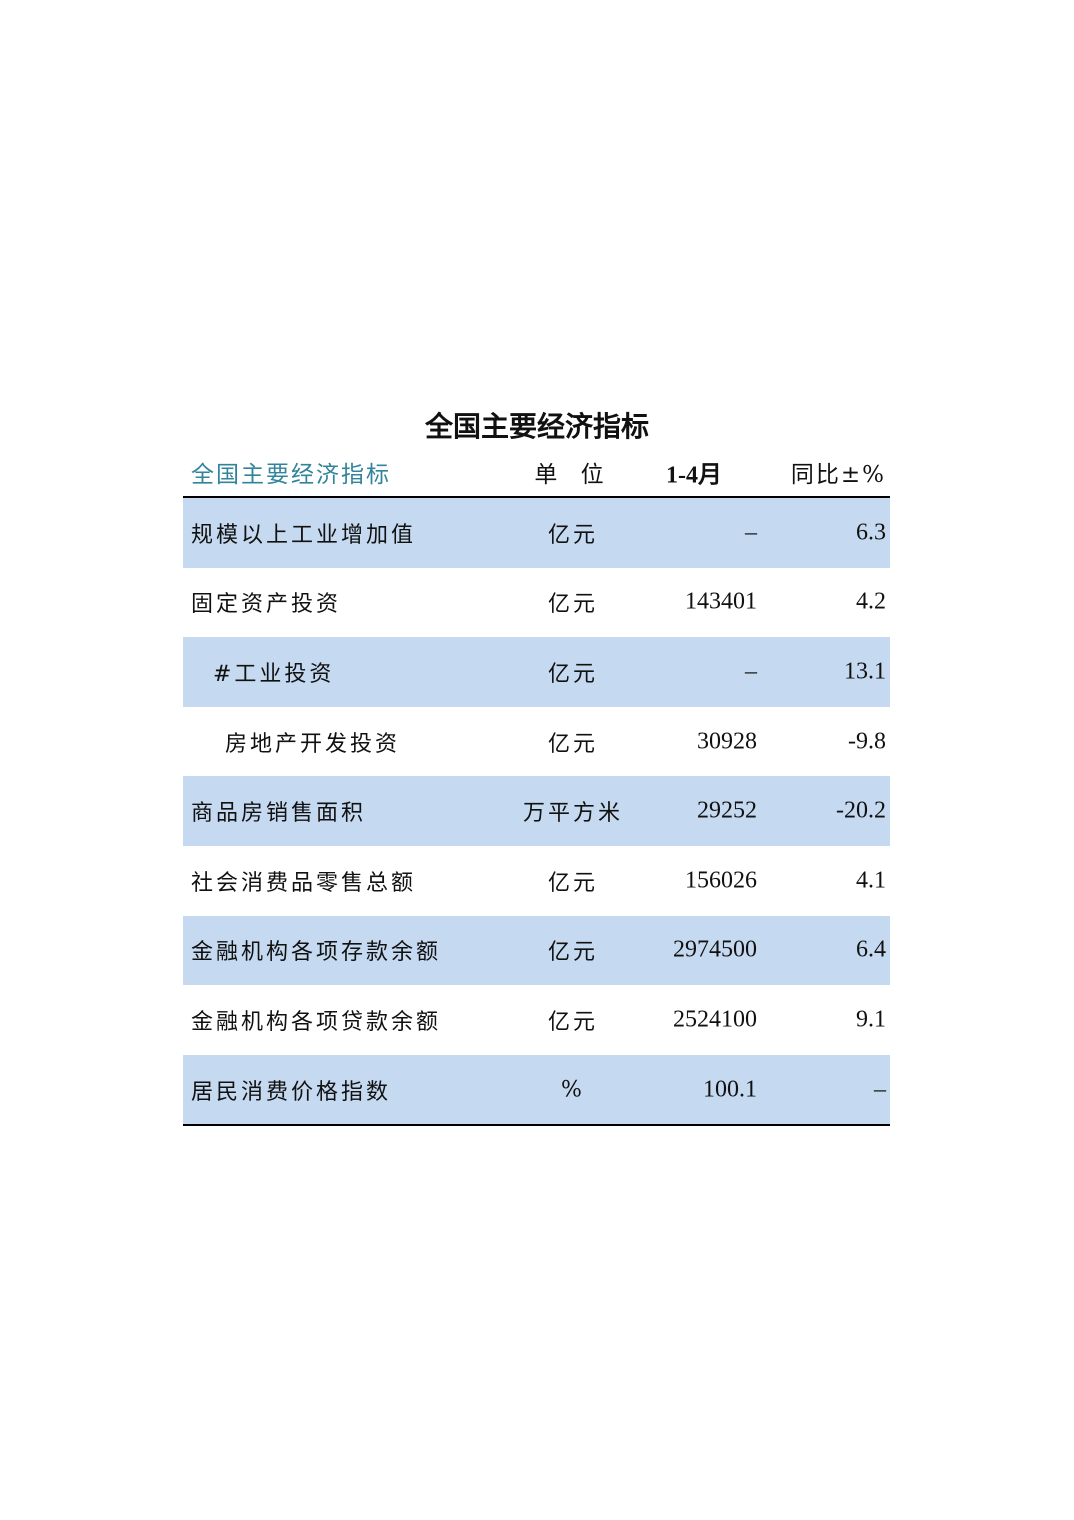  I want to click on row-value: 29252, so click(727, 810).